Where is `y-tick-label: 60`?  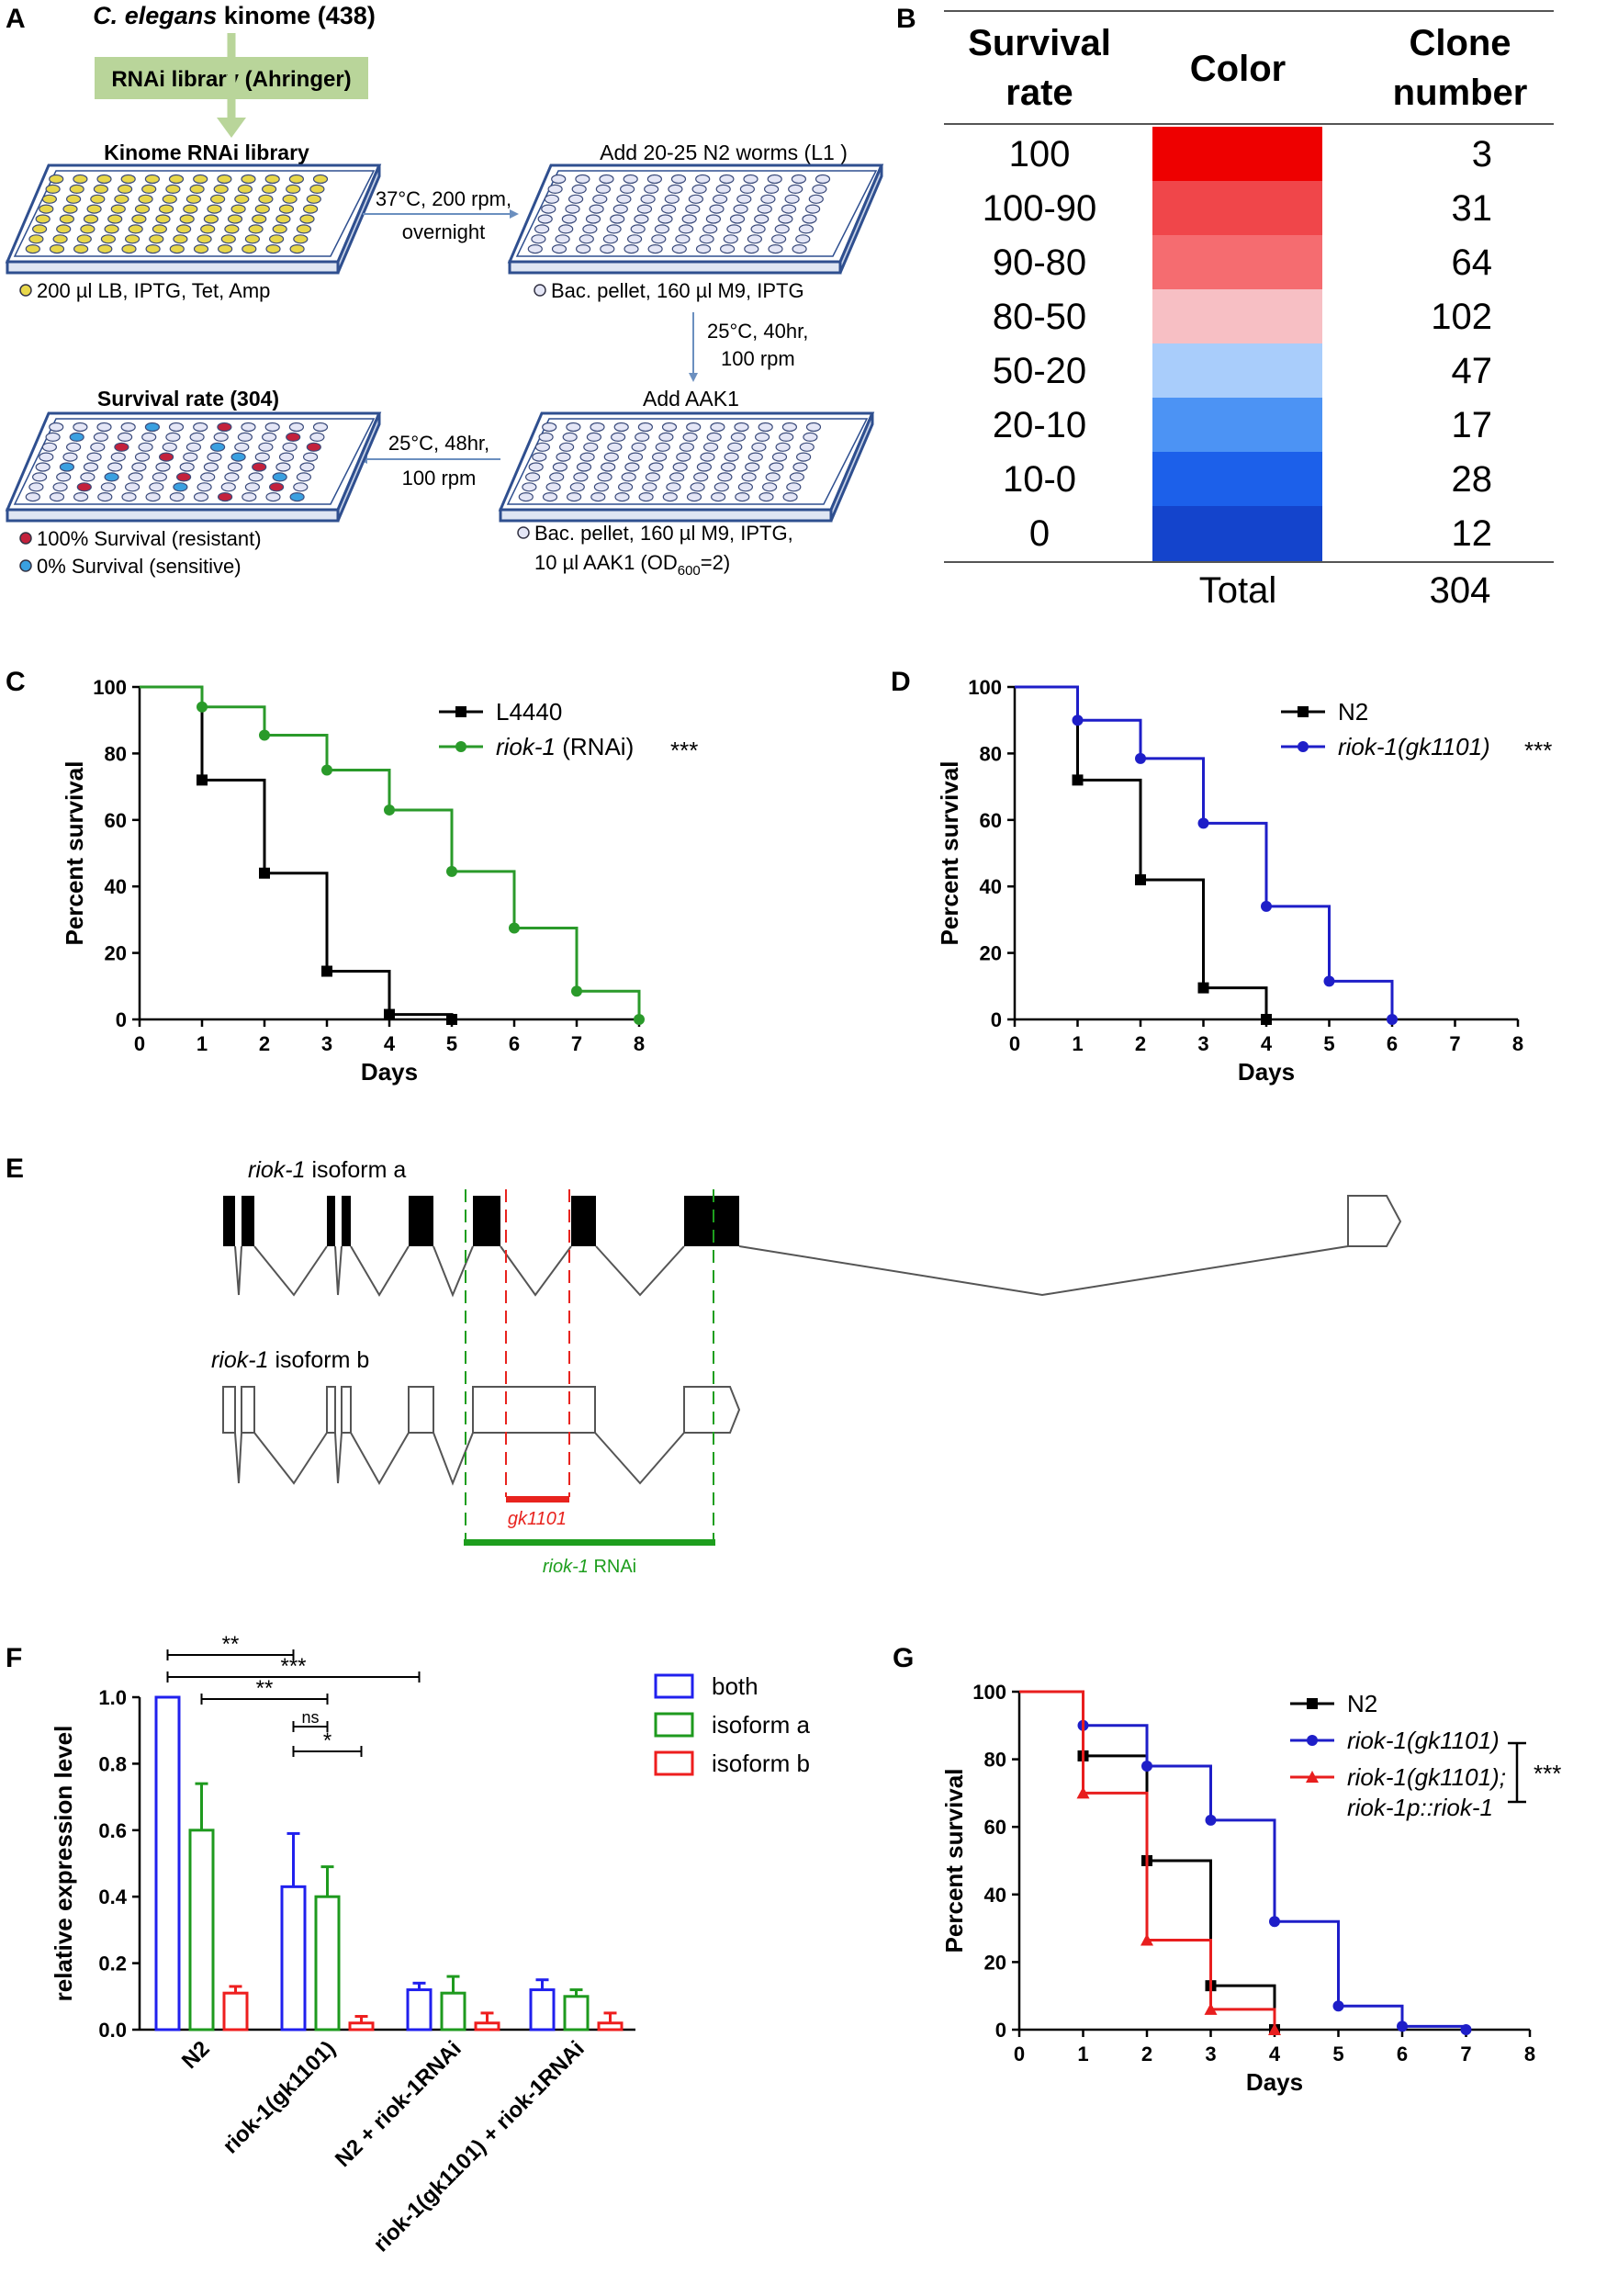 y-tick-label: 60 is located at coordinates (995, 1828).